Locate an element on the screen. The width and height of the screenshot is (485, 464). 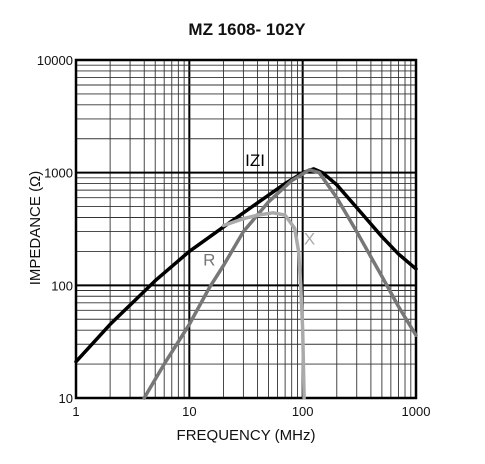
x-axis-label: FREQUENCY (MHz) is located at coordinates (246, 435).